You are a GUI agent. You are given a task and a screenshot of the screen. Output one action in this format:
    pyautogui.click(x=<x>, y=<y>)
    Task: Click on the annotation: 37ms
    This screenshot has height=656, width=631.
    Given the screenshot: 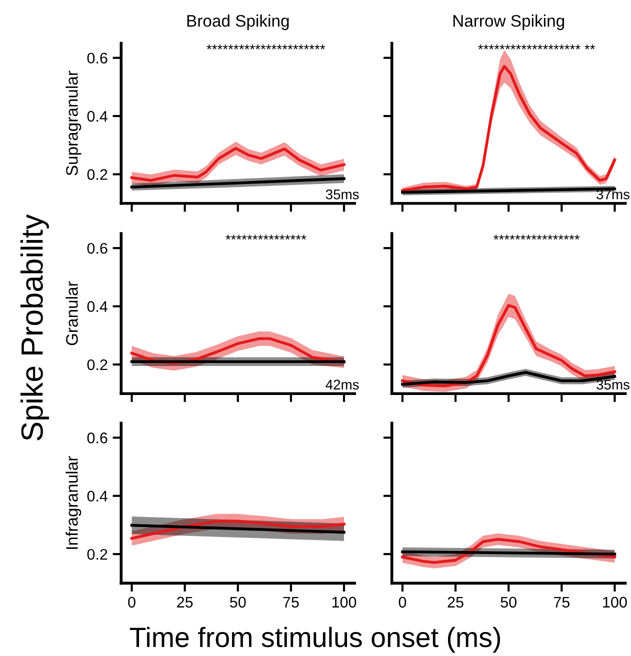 What is the action you would take?
    pyautogui.click(x=613, y=195)
    